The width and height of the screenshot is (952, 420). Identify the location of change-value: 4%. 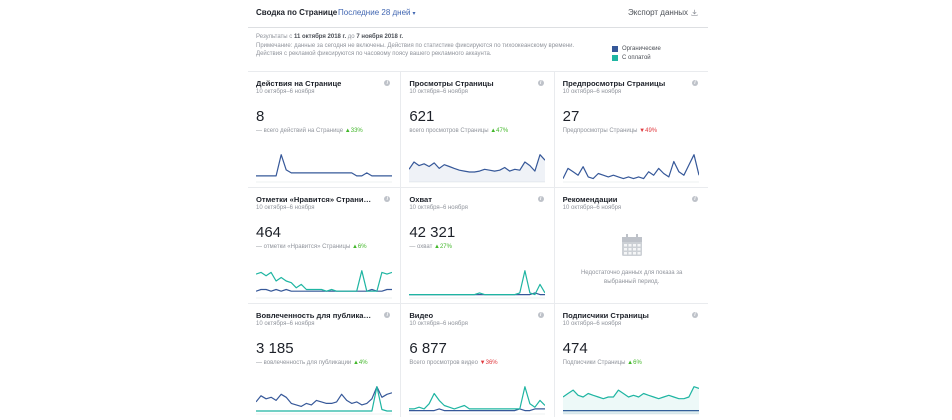
(363, 363).